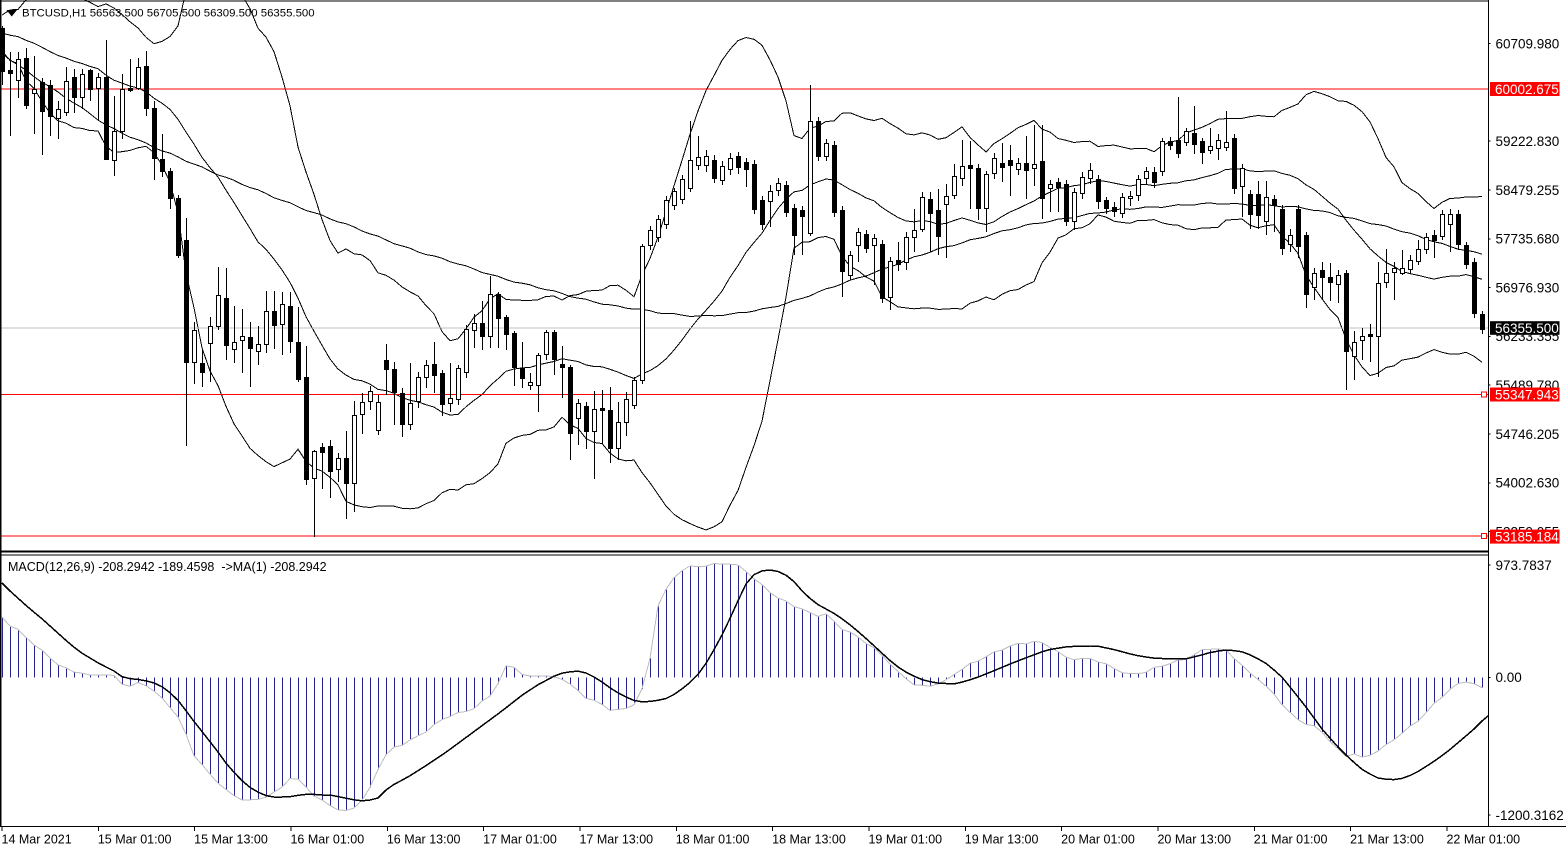 The image size is (1566, 850). I want to click on svg-text: 59222.830, so click(1528, 141).